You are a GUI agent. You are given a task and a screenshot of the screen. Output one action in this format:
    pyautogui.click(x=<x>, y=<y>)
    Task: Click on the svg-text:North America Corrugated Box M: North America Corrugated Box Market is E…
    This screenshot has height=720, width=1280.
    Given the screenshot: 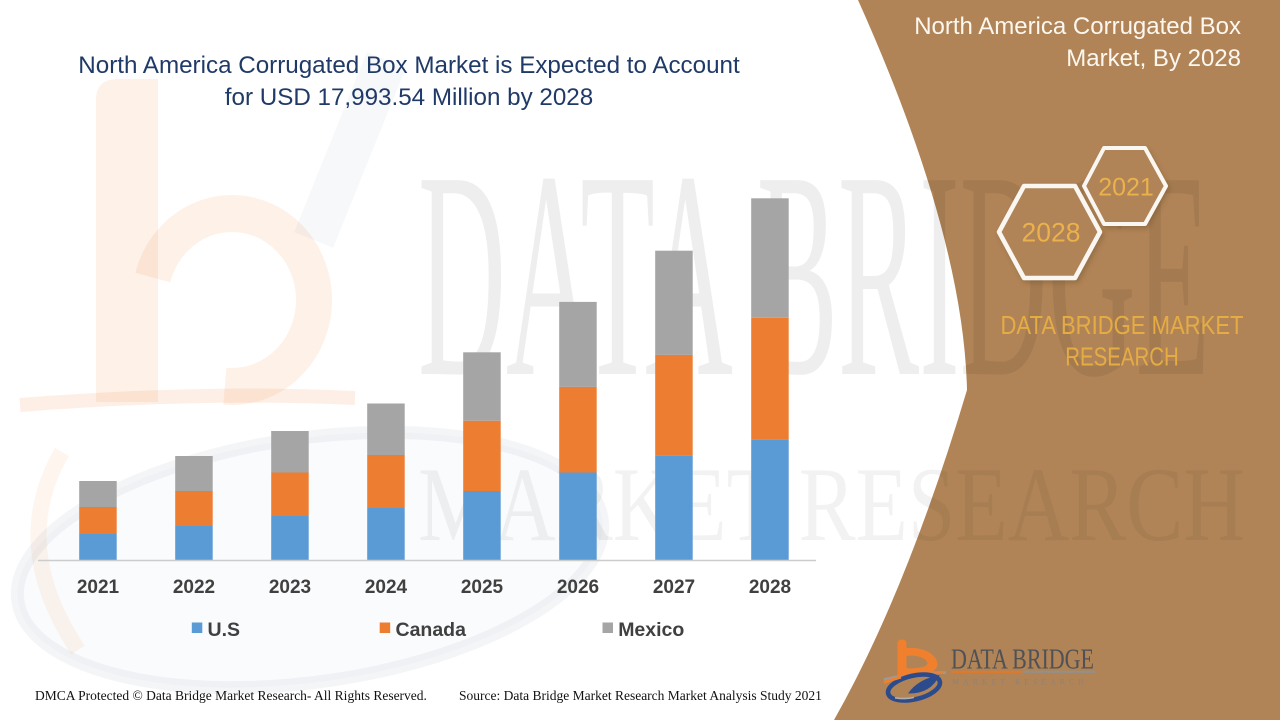 What is the action you would take?
    pyautogui.click(x=409, y=65)
    